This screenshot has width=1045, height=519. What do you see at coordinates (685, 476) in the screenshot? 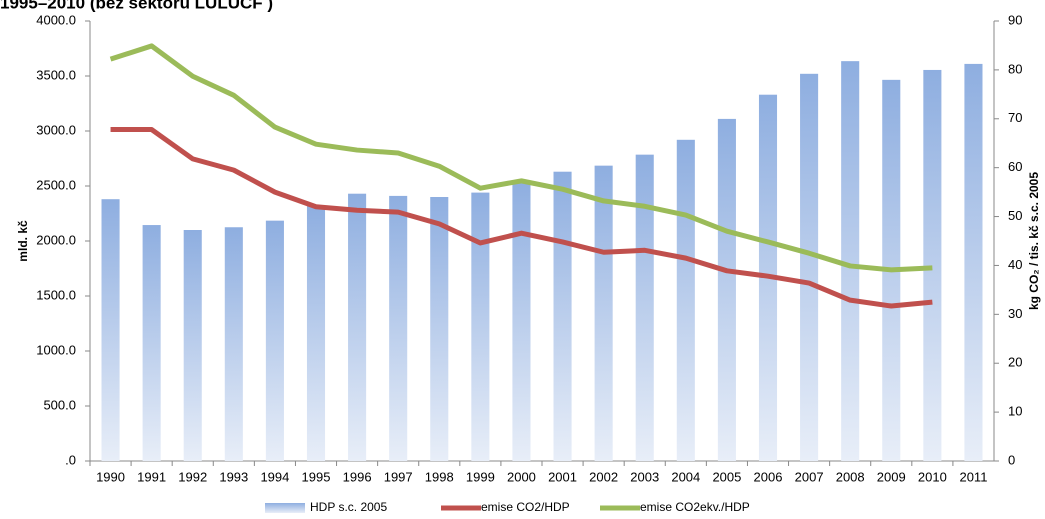
I see `x-tick-label: 2004` at bounding box center [685, 476].